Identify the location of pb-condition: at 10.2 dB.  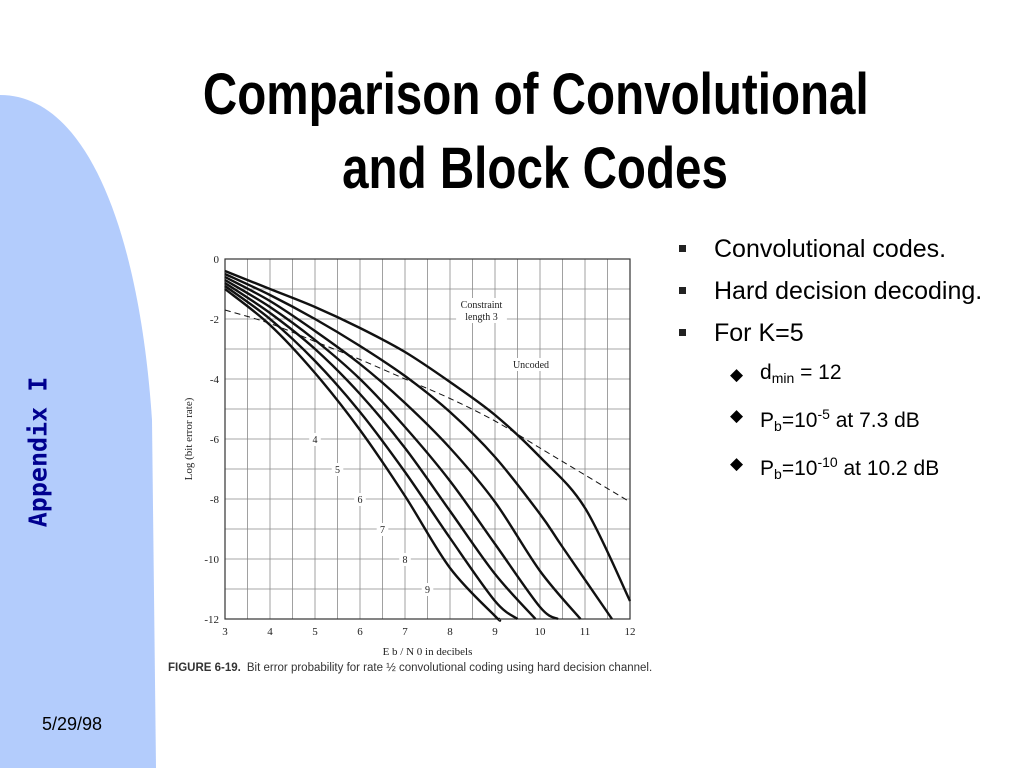
(888, 468).